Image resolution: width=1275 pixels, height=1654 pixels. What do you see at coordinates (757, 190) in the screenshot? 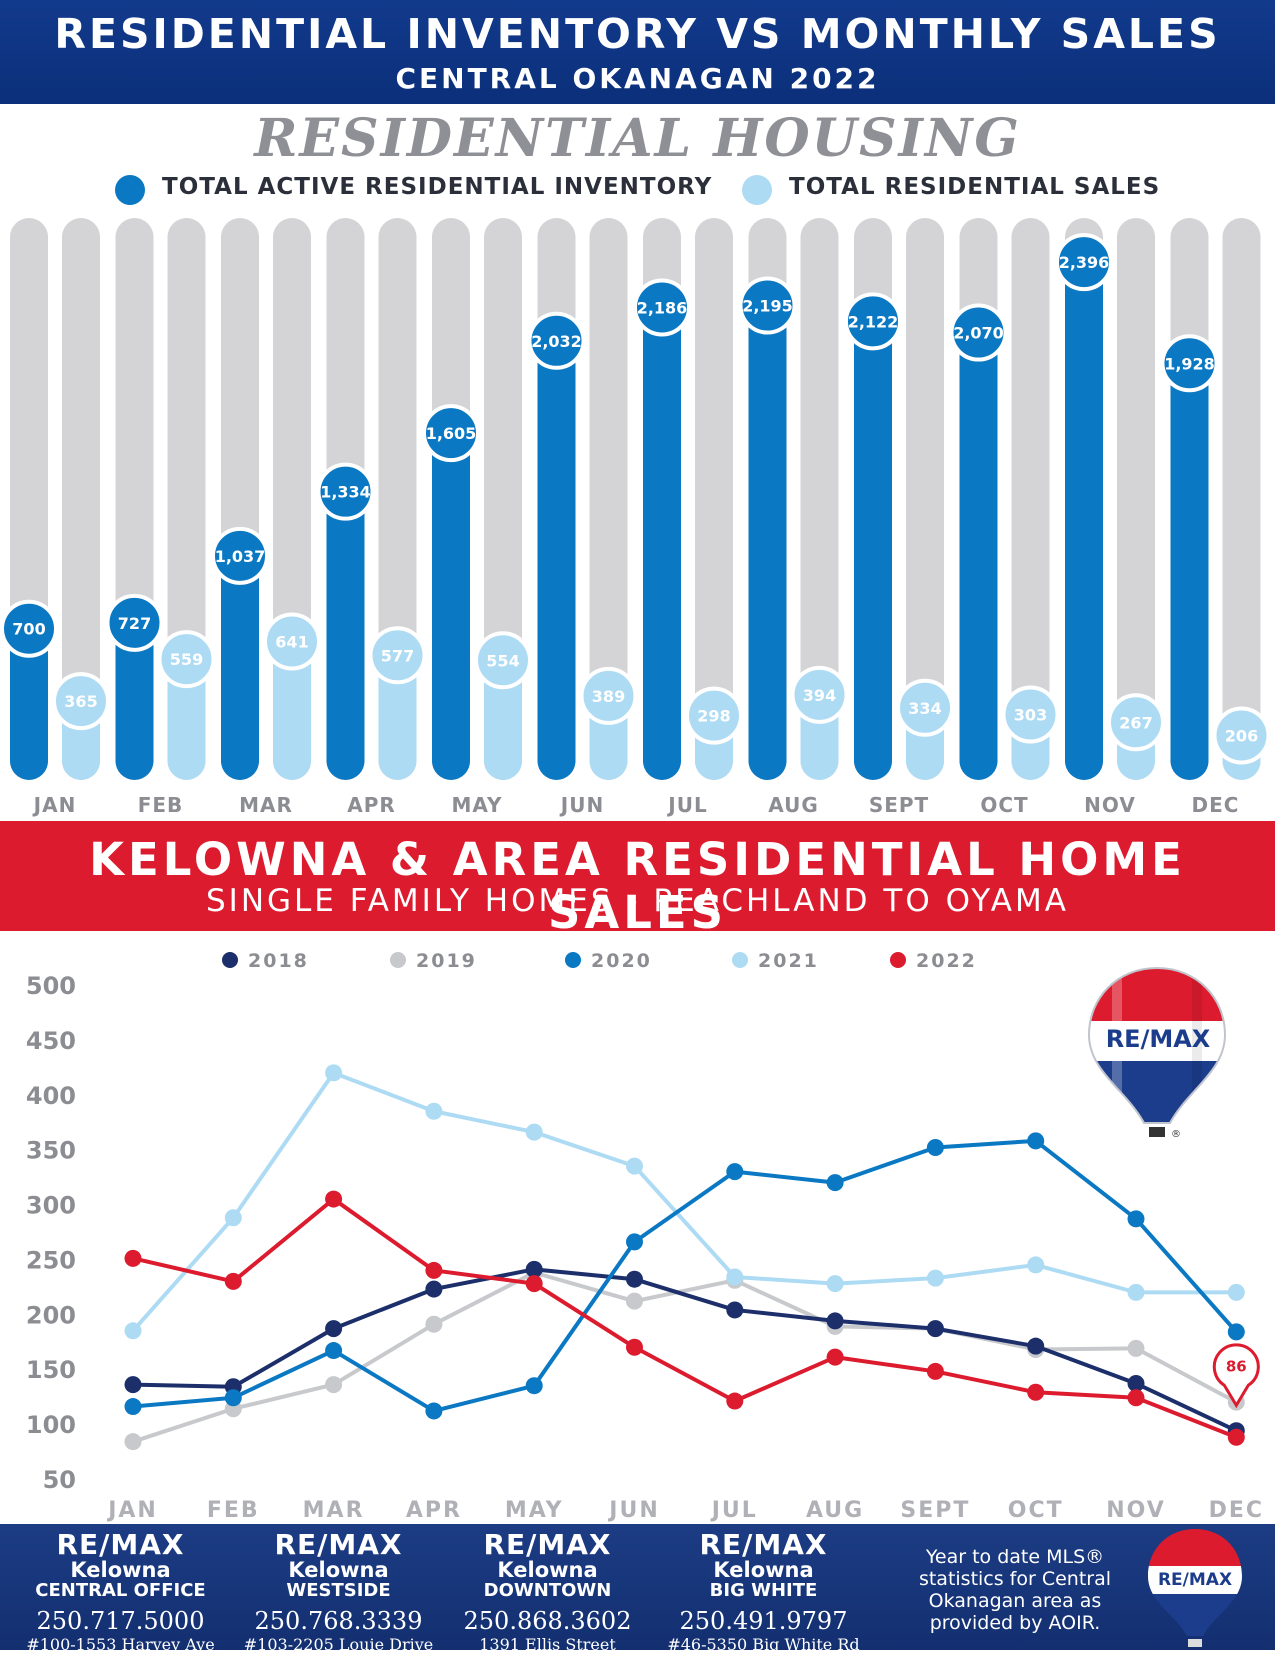
I see `legend-sales-dot` at bounding box center [757, 190].